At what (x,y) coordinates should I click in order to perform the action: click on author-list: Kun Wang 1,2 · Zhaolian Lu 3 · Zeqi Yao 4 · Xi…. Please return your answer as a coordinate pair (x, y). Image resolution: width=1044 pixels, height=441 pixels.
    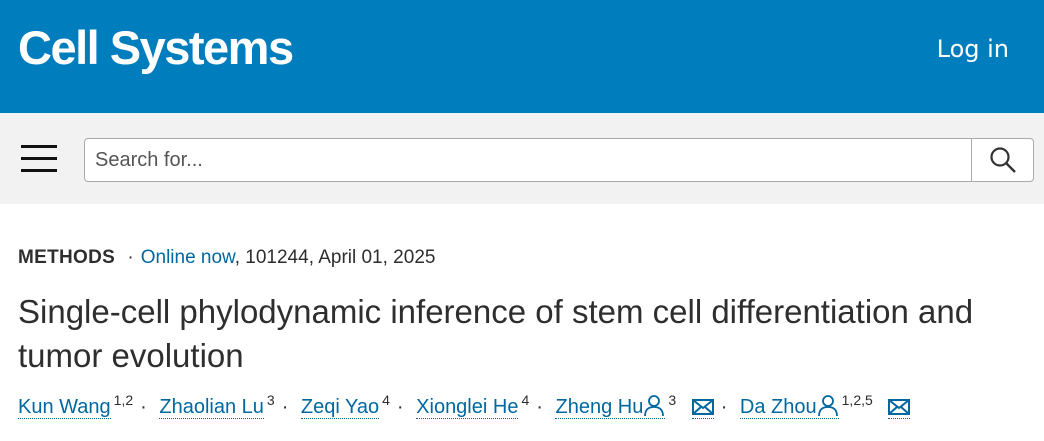
    Looking at the image, I should click on (464, 405).